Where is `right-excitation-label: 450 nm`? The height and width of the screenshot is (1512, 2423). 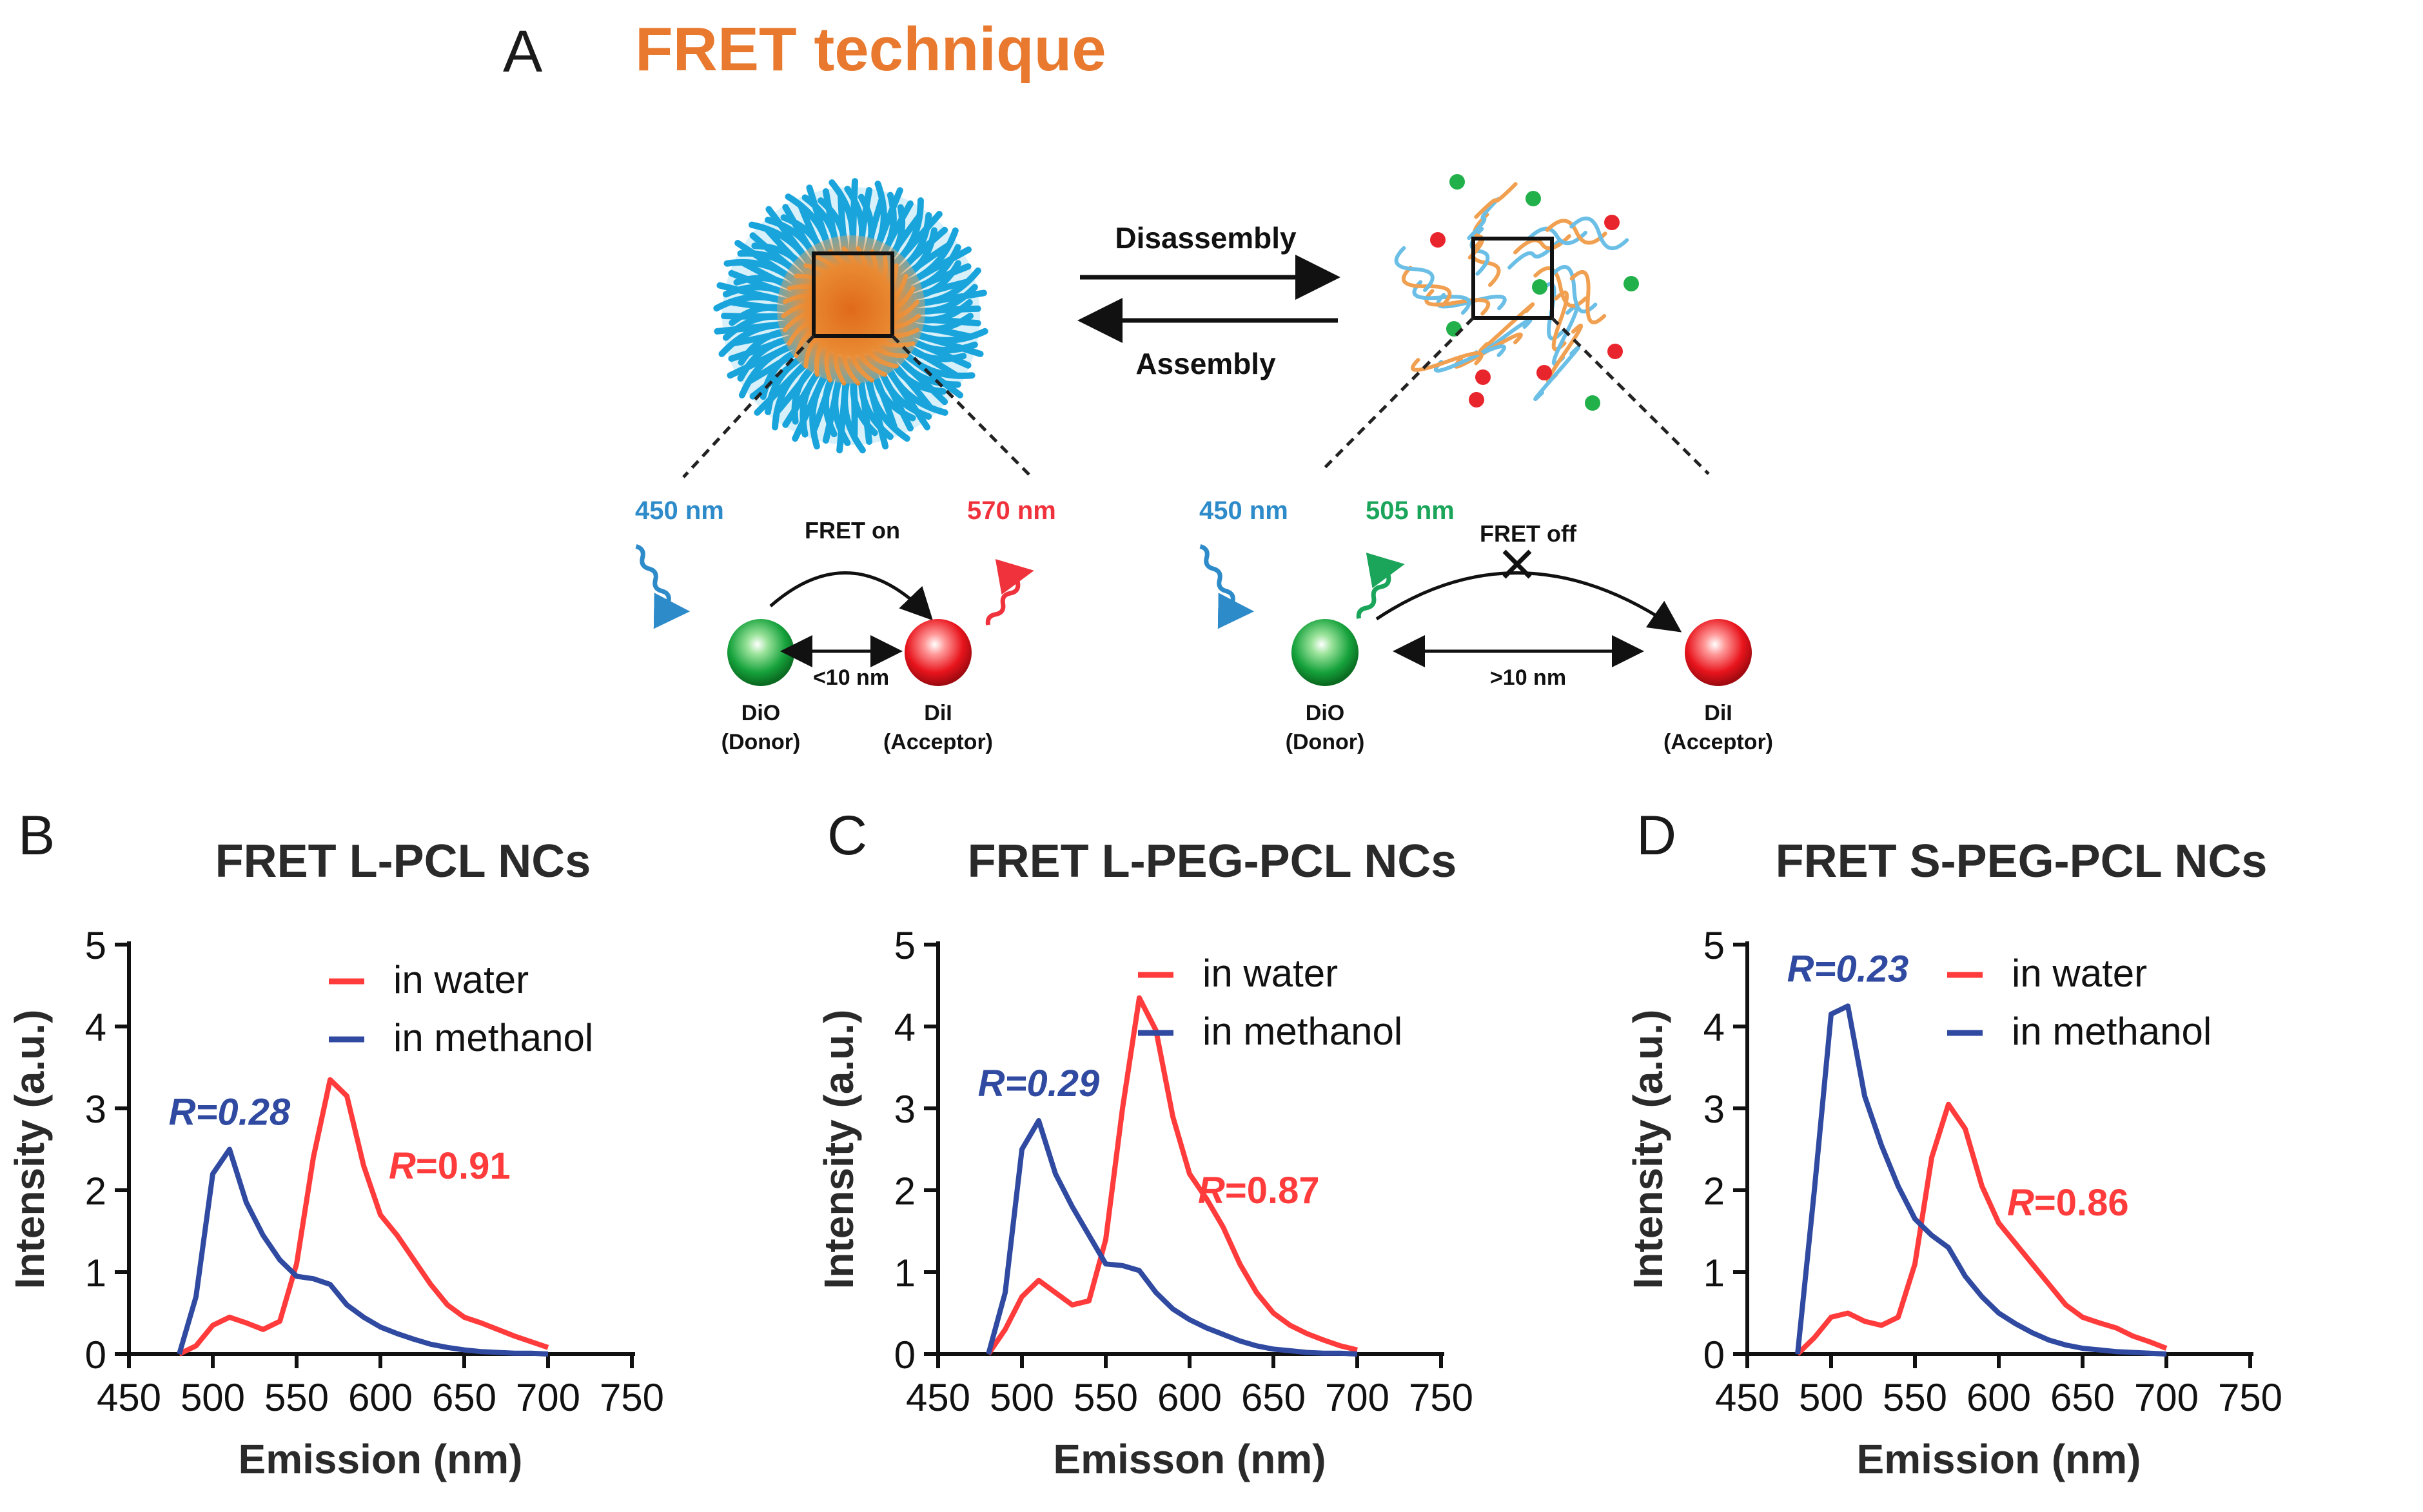 right-excitation-label: 450 nm is located at coordinates (1243, 510).